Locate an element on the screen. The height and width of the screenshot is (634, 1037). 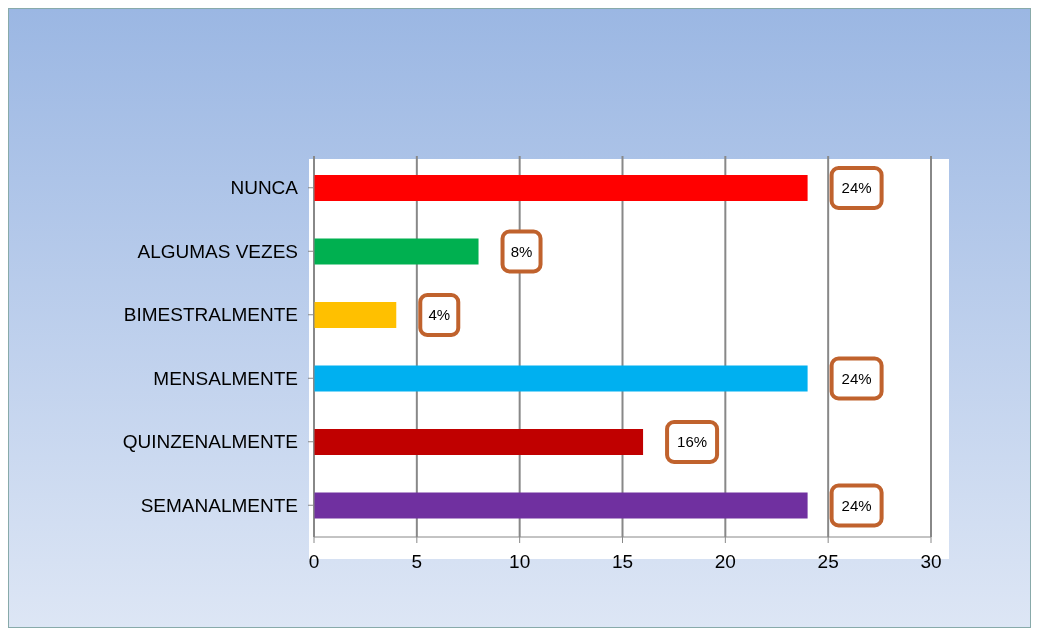
data-label: 4% is located at coordinates (439, 314).